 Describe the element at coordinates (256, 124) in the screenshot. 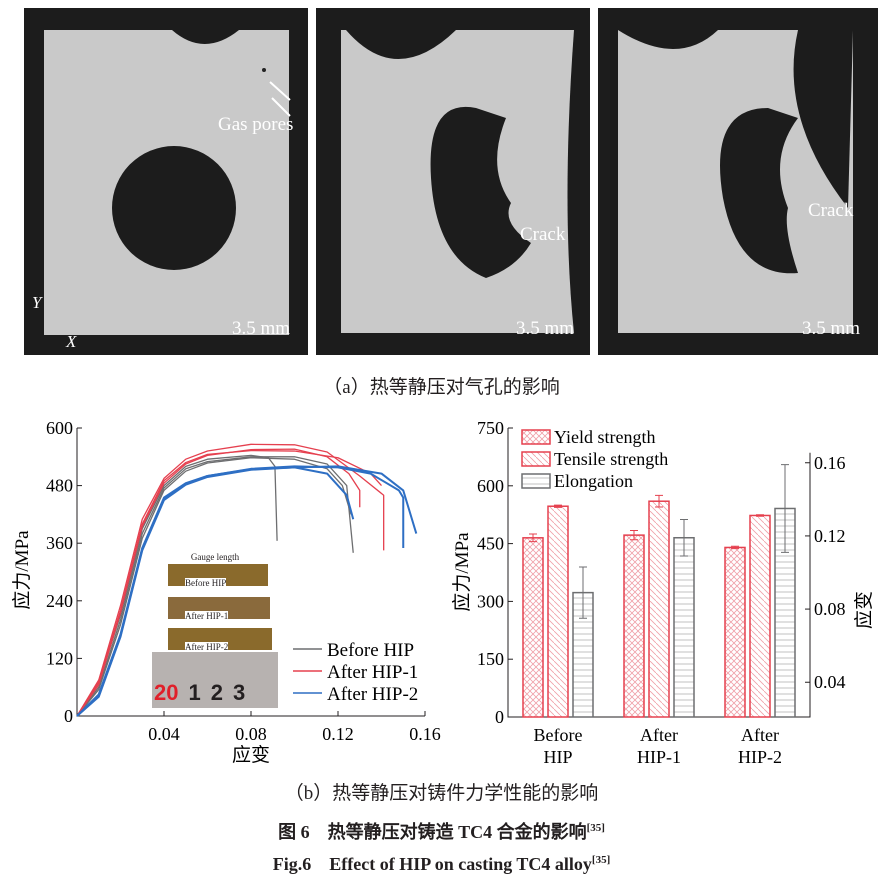

I see `gas-pores-label: Gas pores` at that location.